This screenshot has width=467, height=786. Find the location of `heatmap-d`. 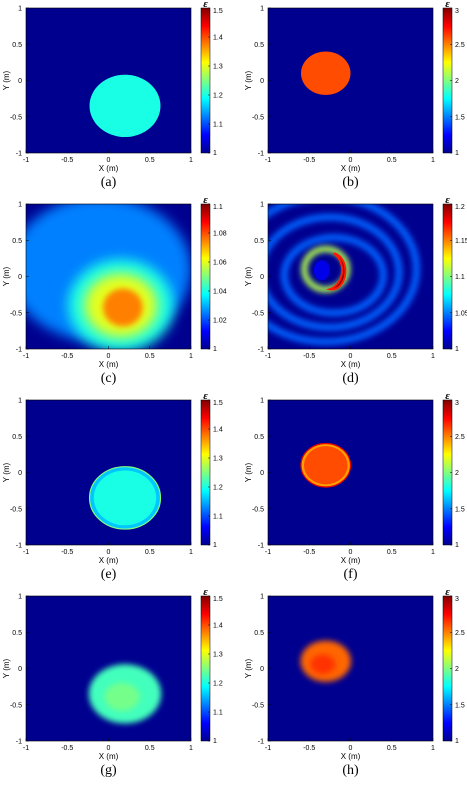

heatmap-d is located at coordinates (350, 276).